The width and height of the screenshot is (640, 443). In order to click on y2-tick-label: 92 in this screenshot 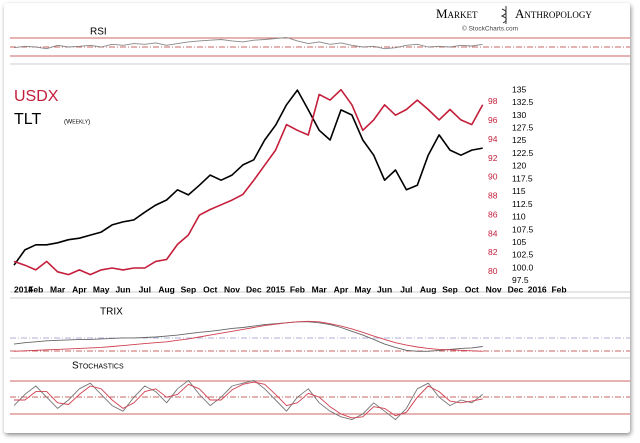, I will do `click(493, 158)`.